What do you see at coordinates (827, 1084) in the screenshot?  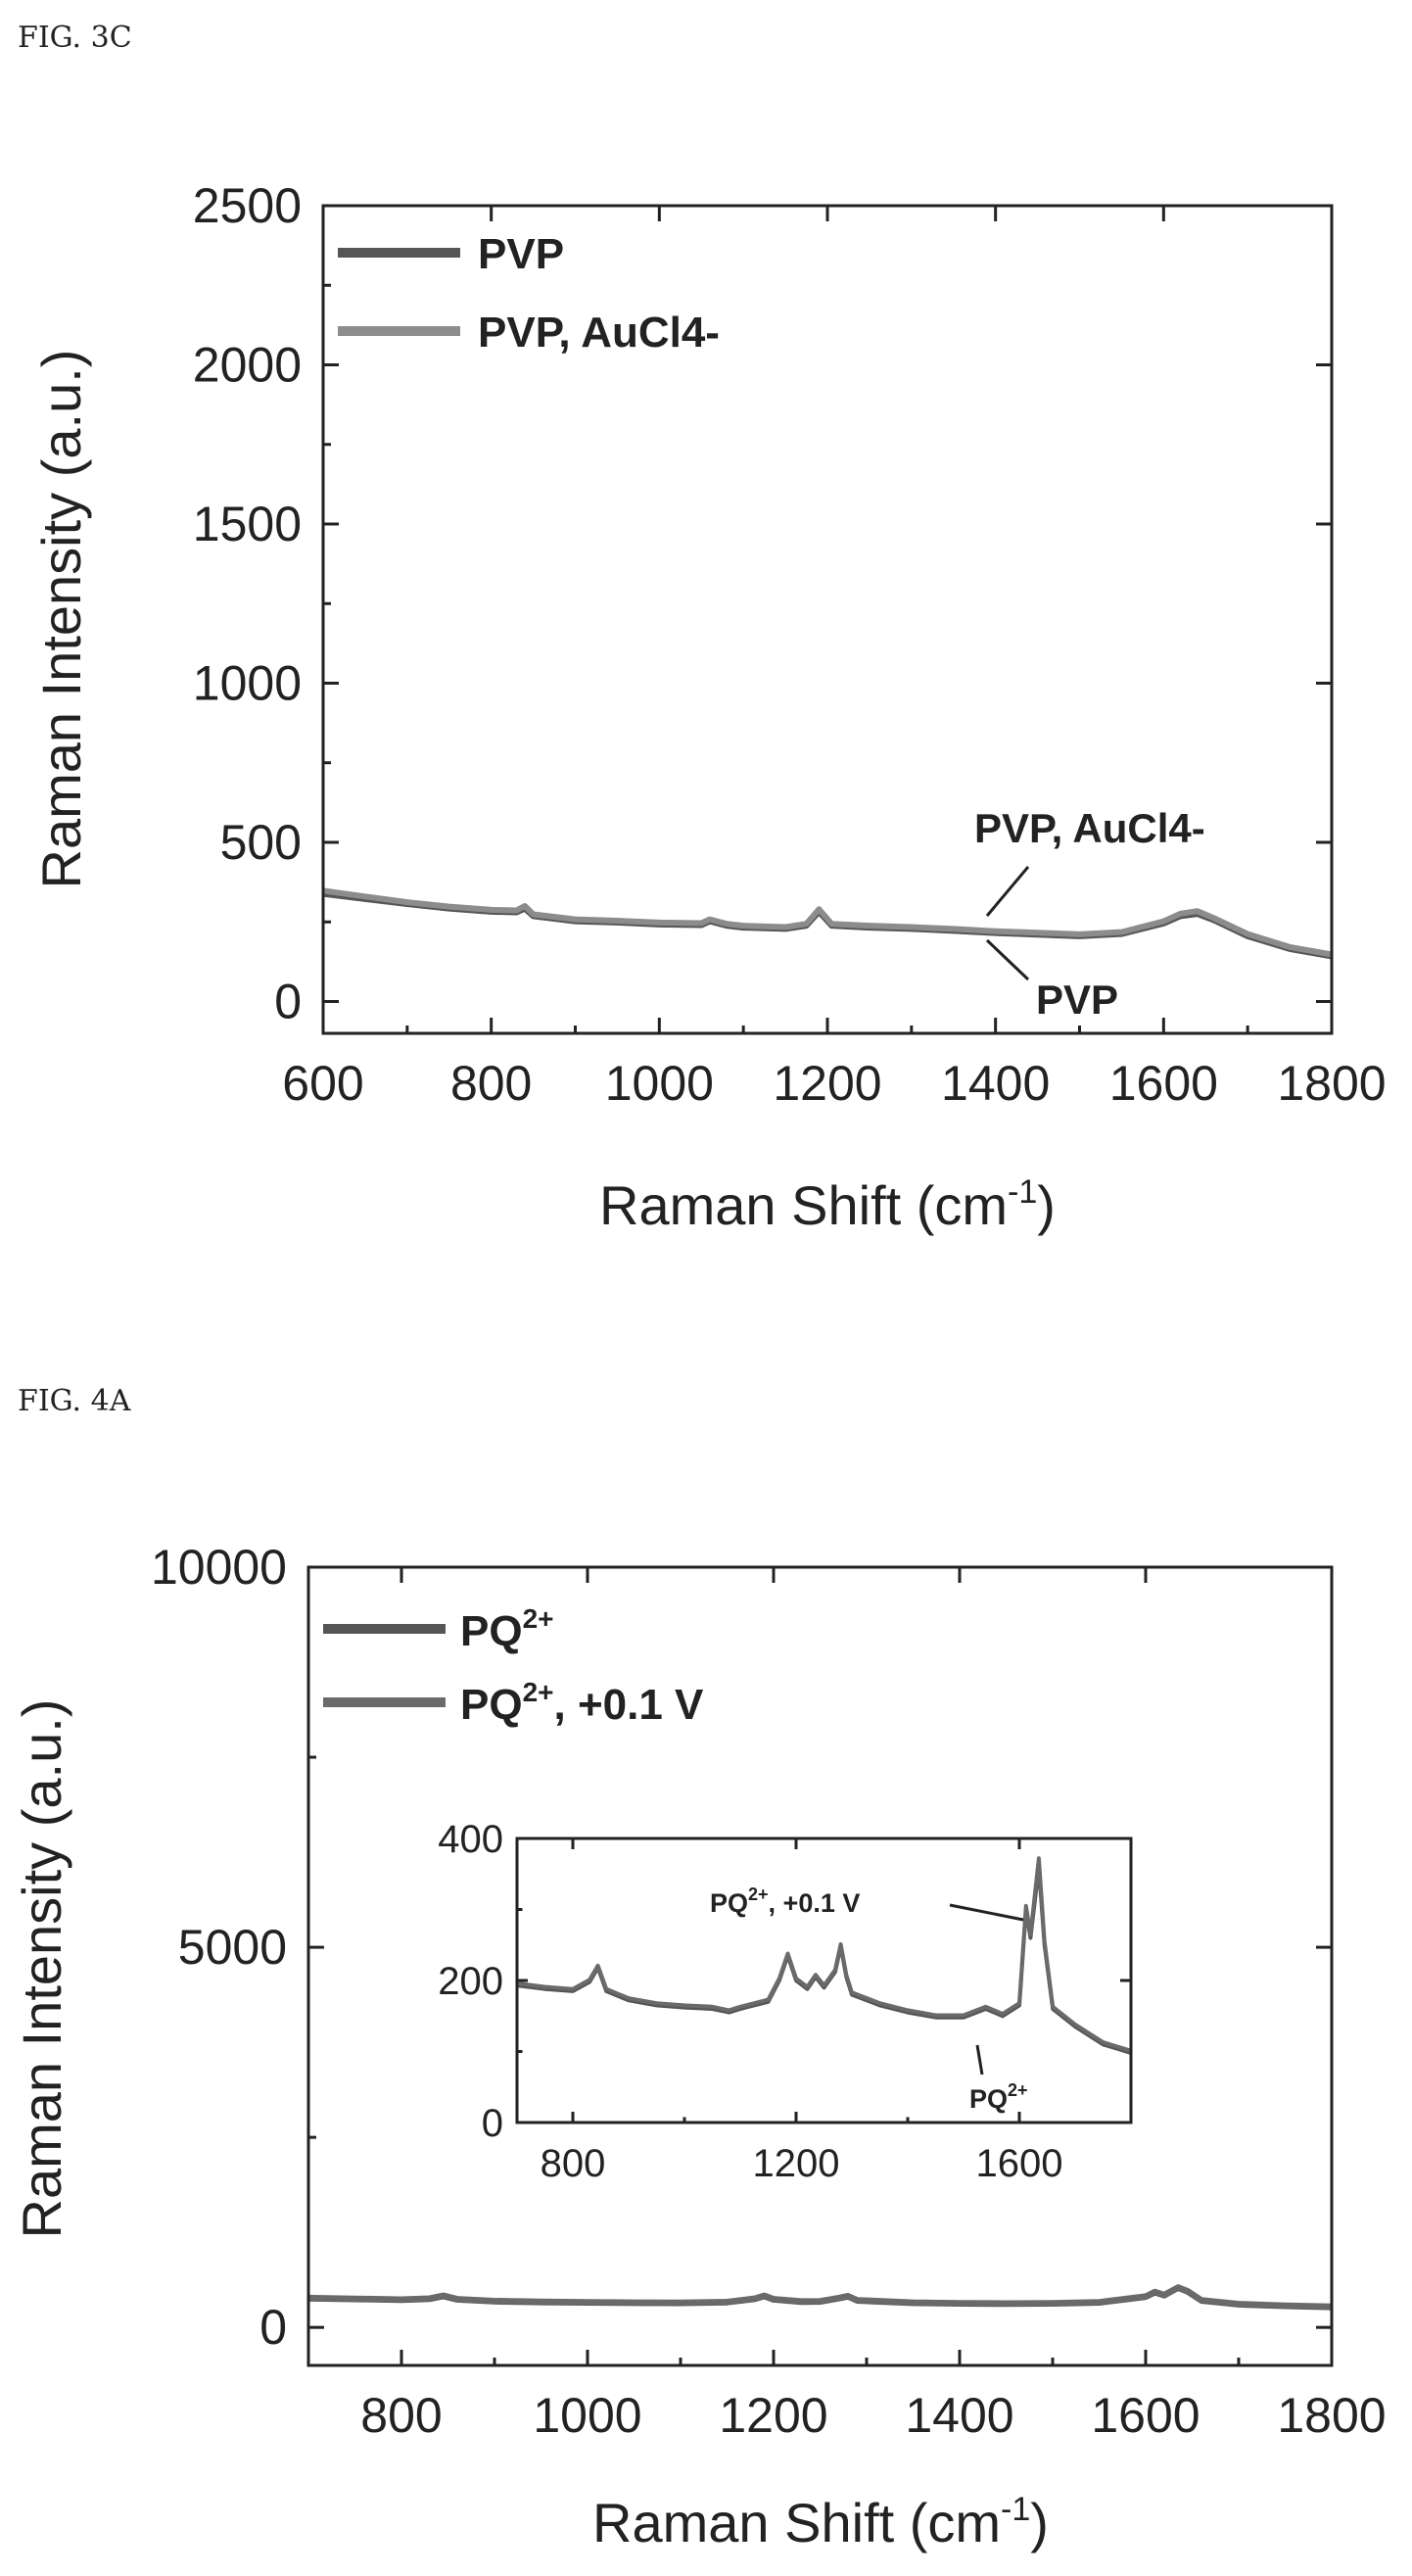 I see `fig3c-x-tick-label: 1200` at bounding box center [827, 1084].